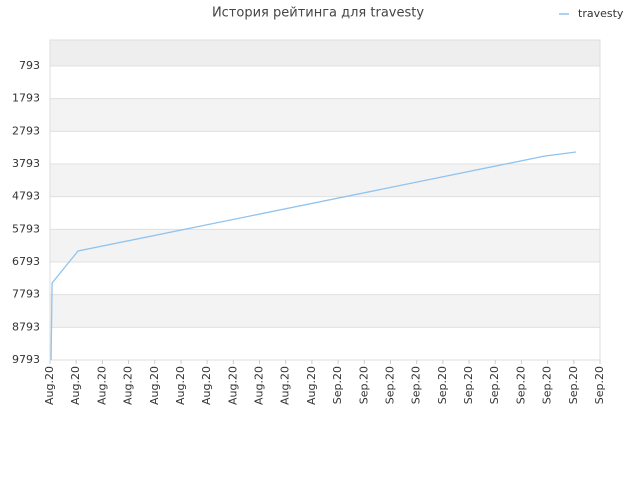 This screenshot has height=480, width=640. Describe the element at coordinates (26, 294) in the screenshot. I see `y-tick-label: 7793` at that location.